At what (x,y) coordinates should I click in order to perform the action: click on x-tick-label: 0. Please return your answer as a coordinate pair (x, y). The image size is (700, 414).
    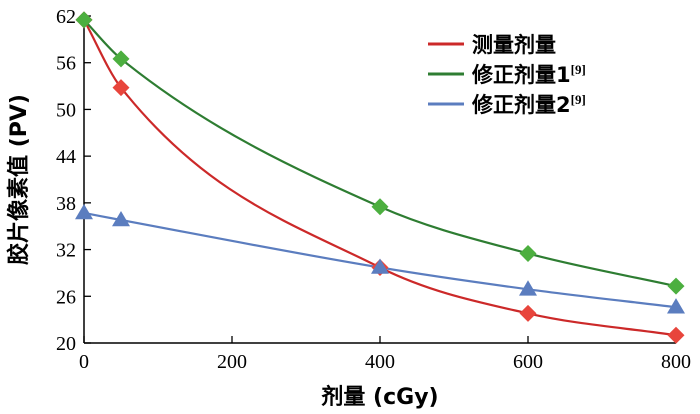
    Looking at the image, I should click on (84, 362).